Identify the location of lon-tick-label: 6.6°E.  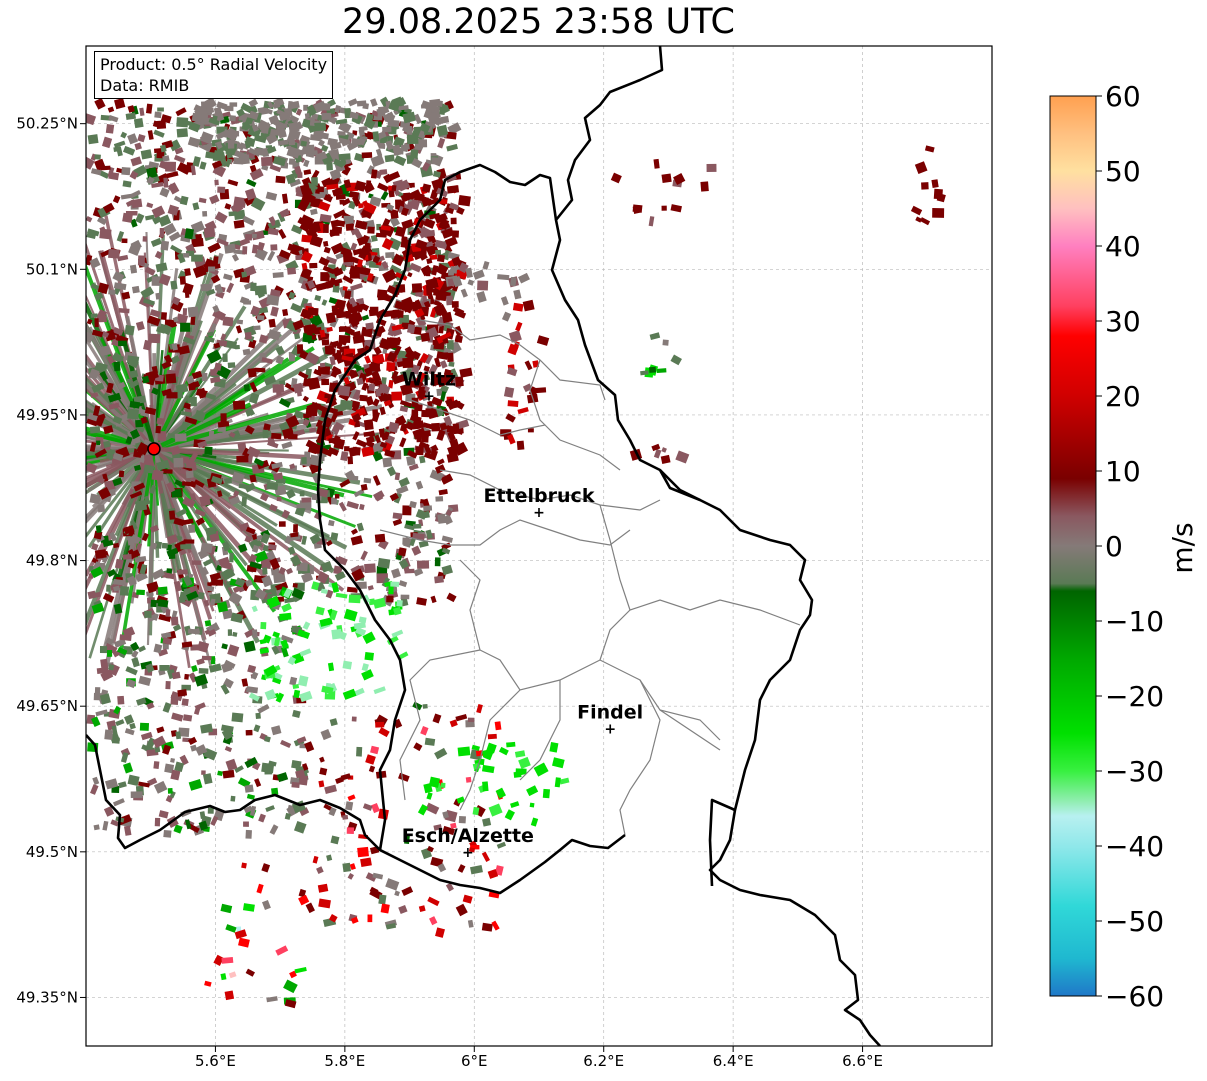
(862, 1061).